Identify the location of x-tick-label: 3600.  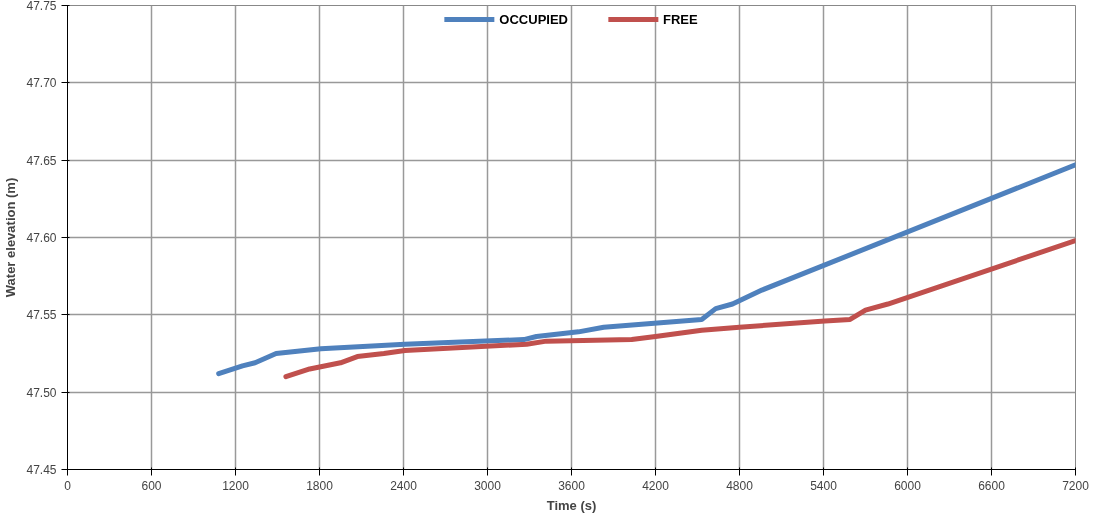
(572, 485).